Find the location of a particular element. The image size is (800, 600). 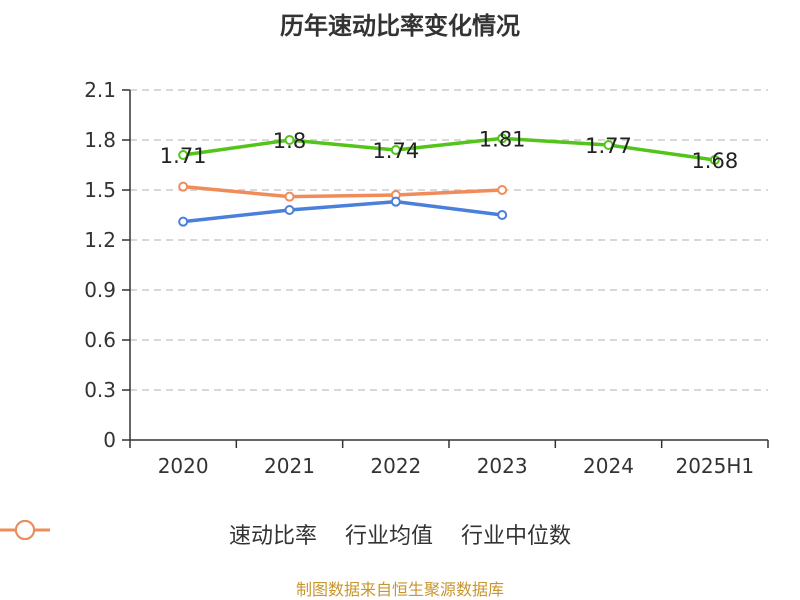

legend-label-series-3: 行业中位数 is located at coordinates (516, 536).